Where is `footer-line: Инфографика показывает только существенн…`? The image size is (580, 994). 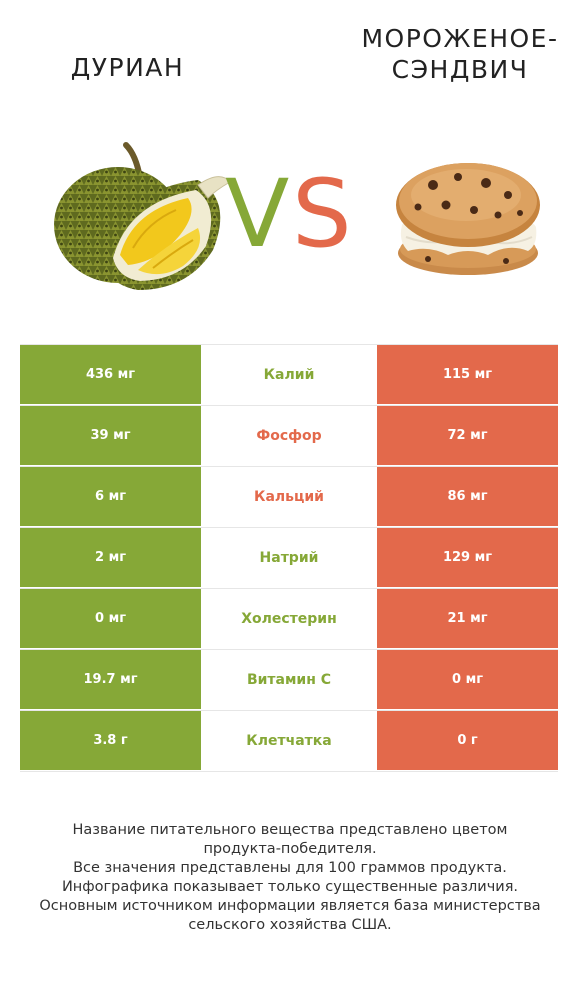 footer-line: Инфографика показывает только существенн… is located at coordinates (290, 887).